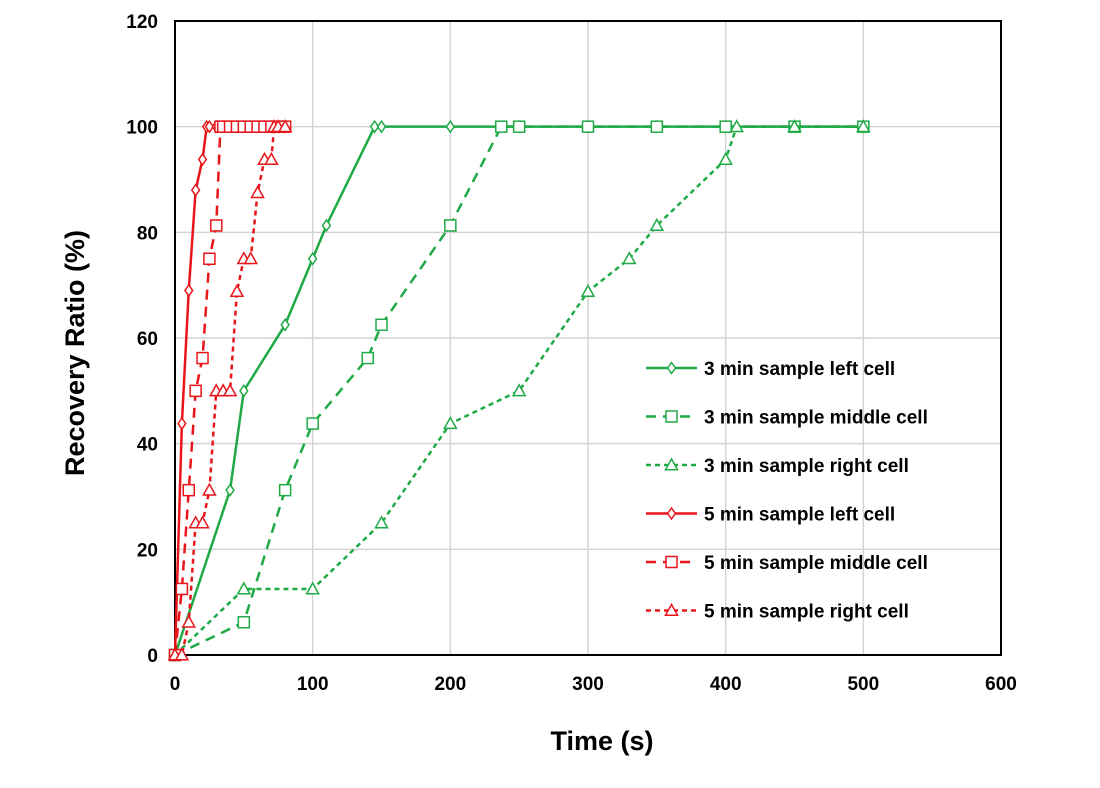 Image resolution: width=1100 pixels, height=788 pixels. I want to click on legend-item: 5 min sample right cell, so click(777, 612).